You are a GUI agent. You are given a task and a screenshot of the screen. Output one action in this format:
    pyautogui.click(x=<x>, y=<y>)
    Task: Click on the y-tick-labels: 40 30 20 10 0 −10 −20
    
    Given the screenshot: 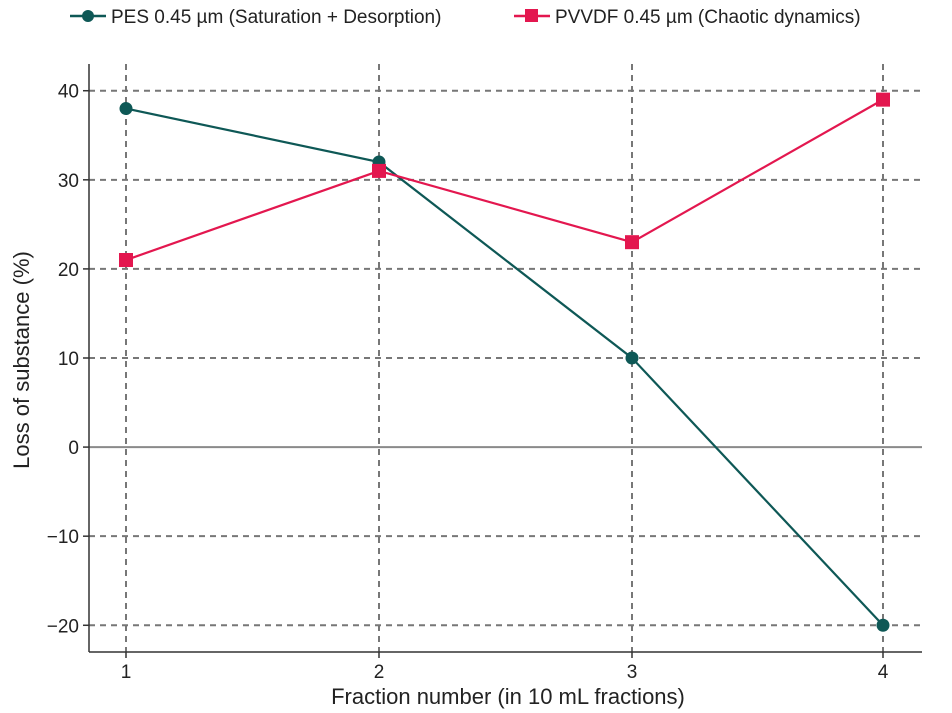 What is the action you would take?
    pyautogui.click(x=68, y=359)
    